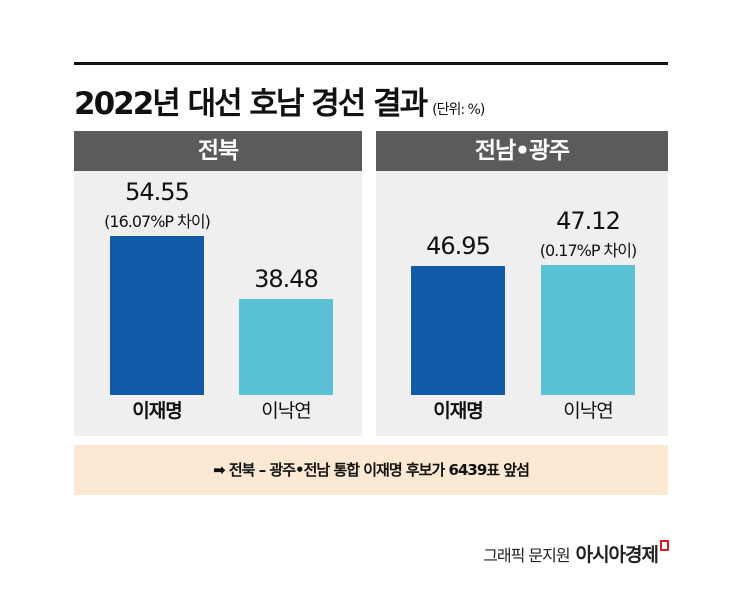 The width and height of the screenshot is (745, 596). I want to click on value-label: 38.48, so click(286, 279).